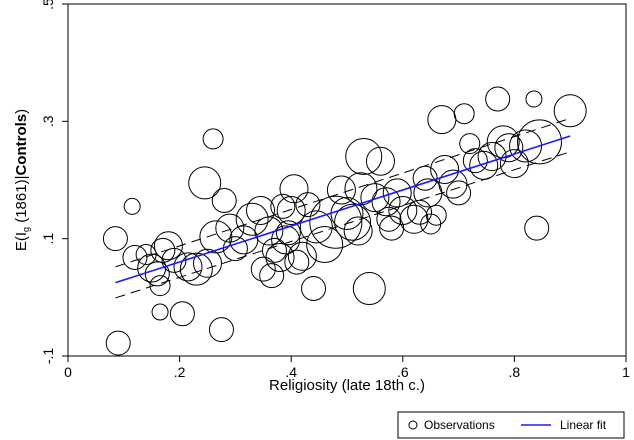  Describe the element at coordinates (403, 372) in the screenshot. I see `x-tick-label: .6` at that location.